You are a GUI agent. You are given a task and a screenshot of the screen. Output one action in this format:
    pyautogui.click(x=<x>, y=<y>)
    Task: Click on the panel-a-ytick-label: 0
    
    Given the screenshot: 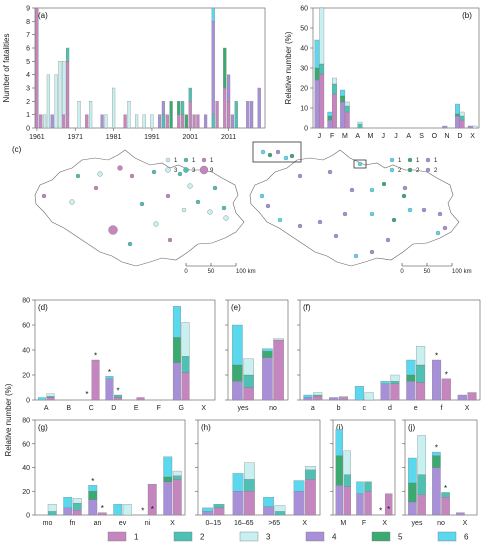 What is the action you would take?
    pyautogui.click(x=28, y=129)
    